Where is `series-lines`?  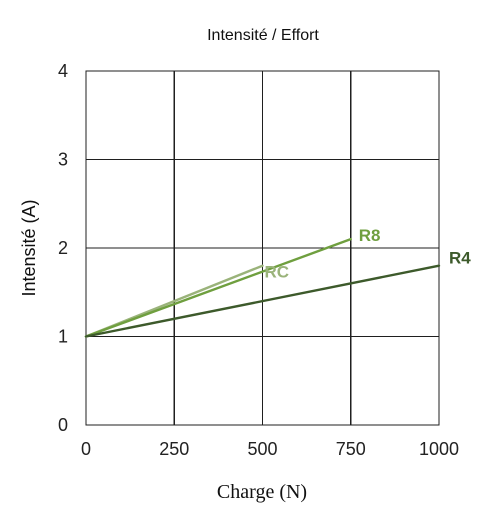 series-lines is located at coordinates (262, 287).